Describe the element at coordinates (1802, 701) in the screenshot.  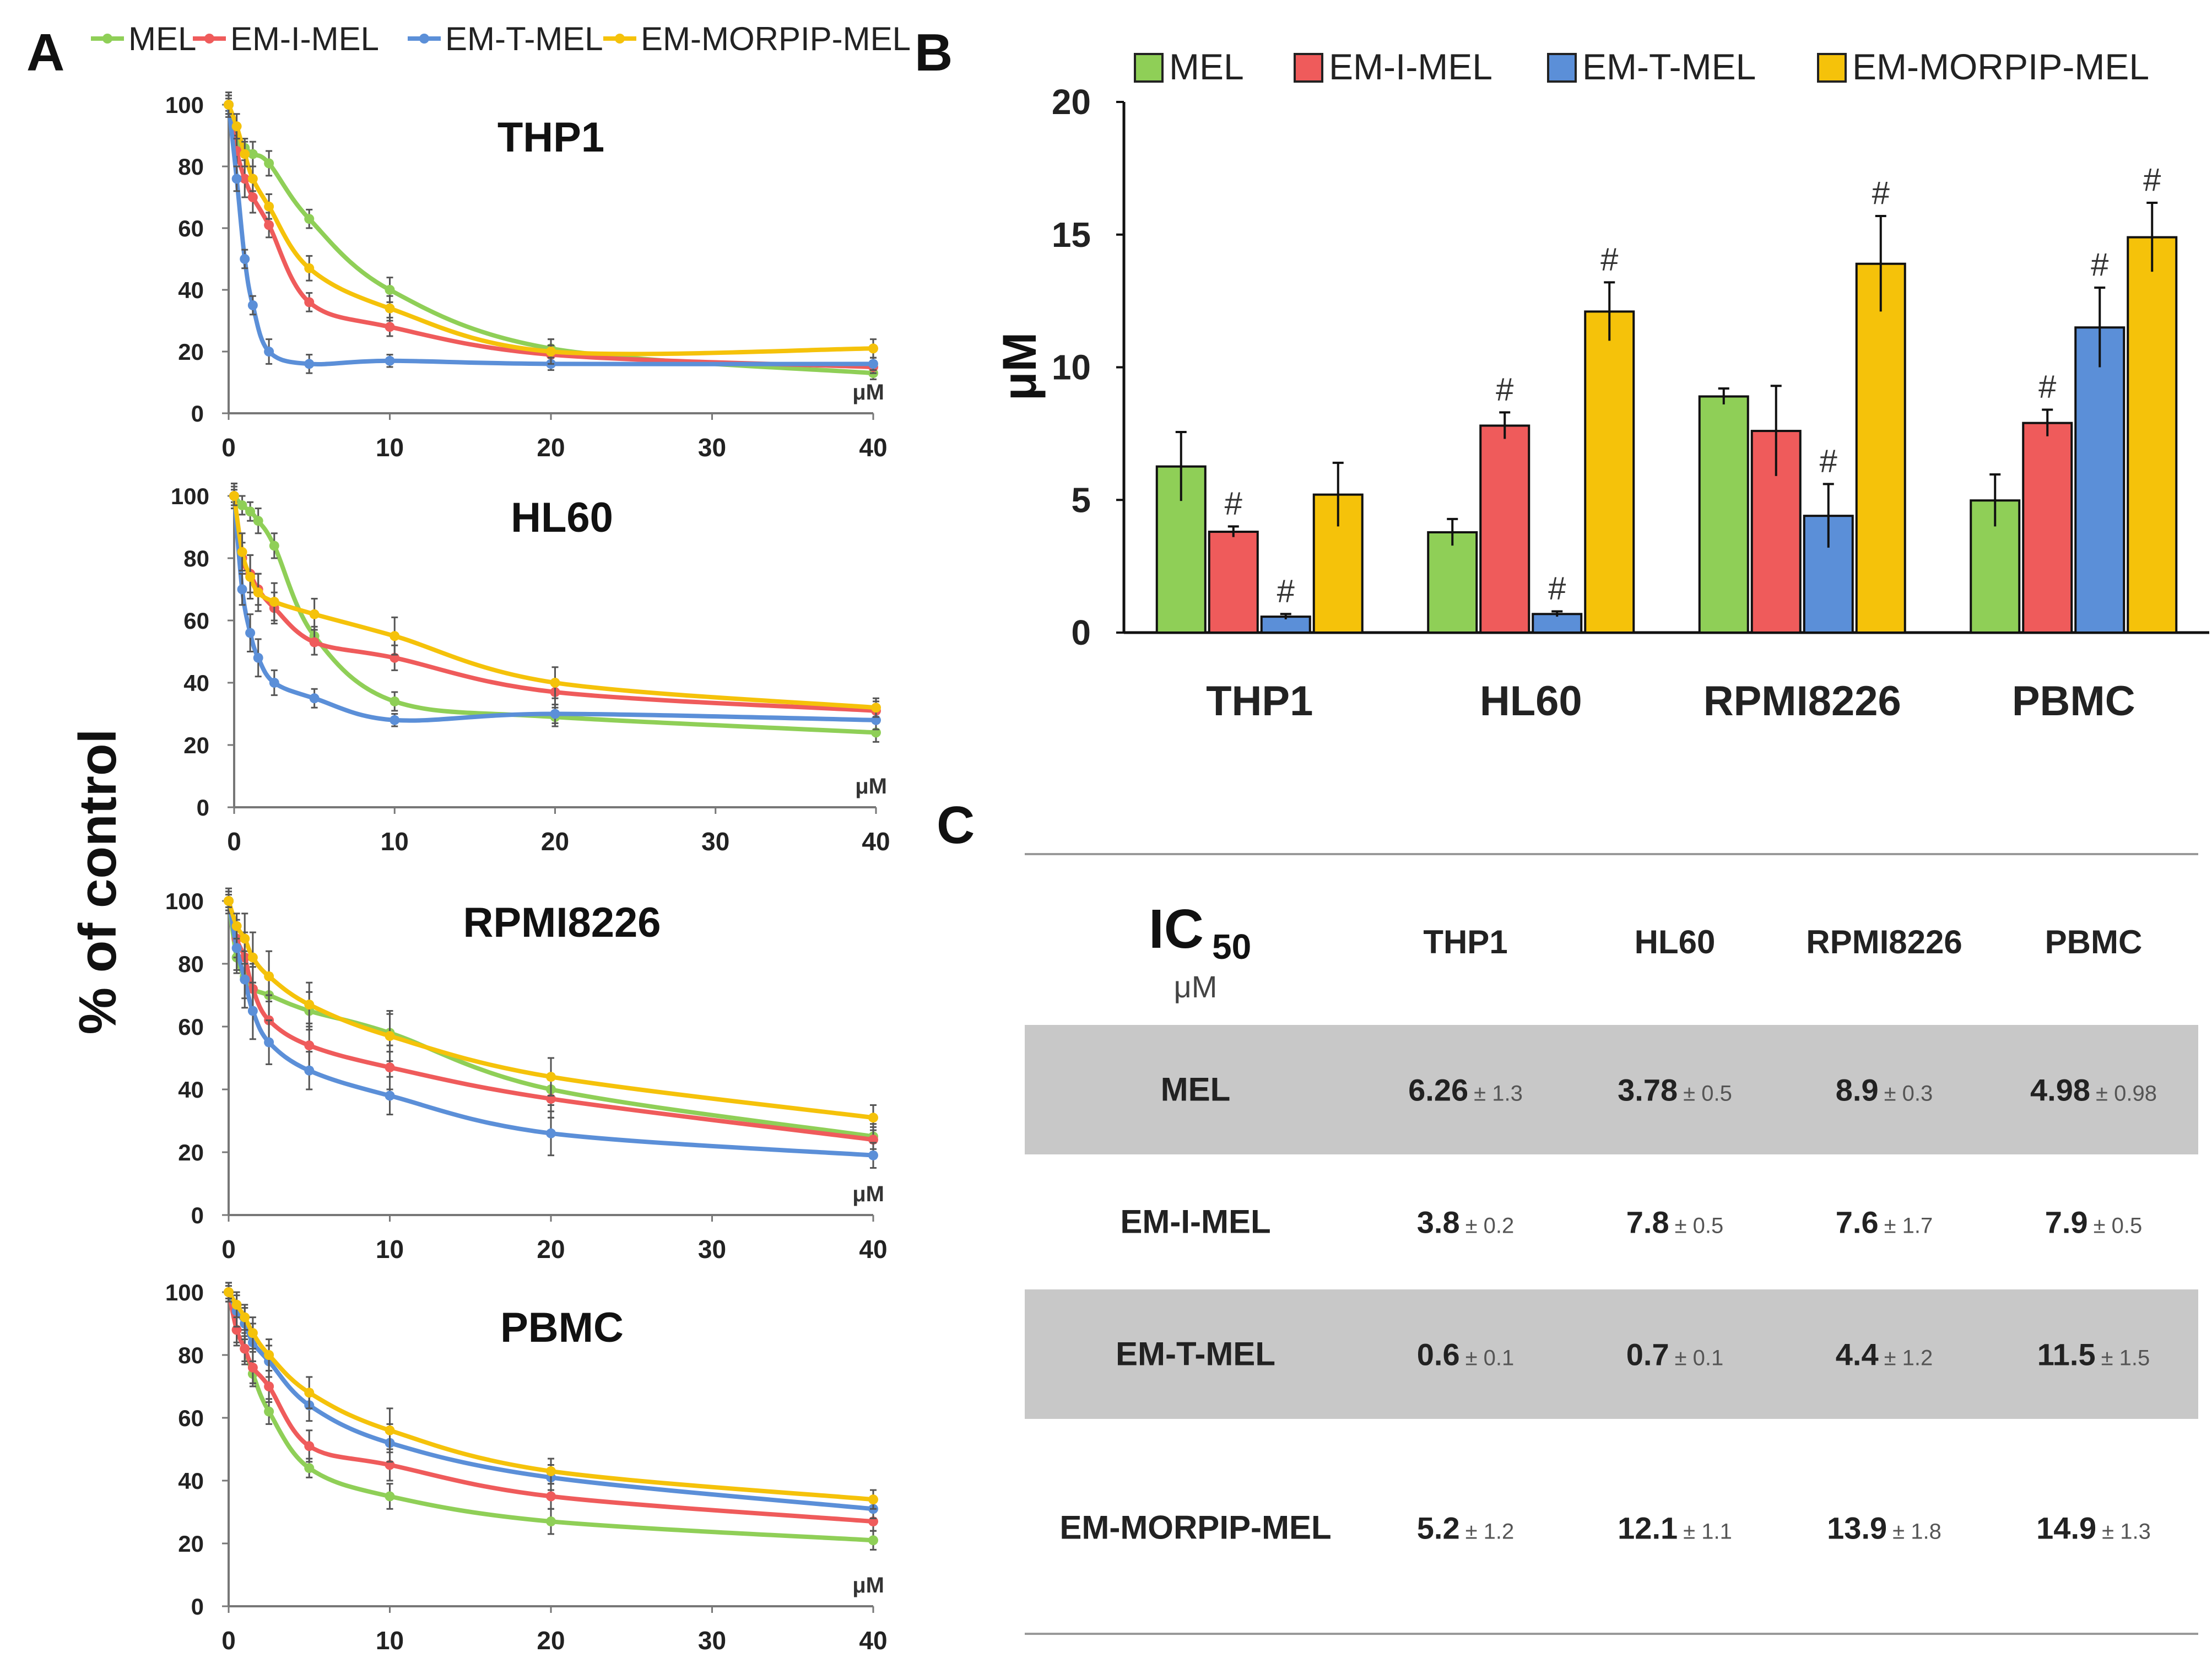
I see `category-label-rpmi8226: RPMI8226` at that location.